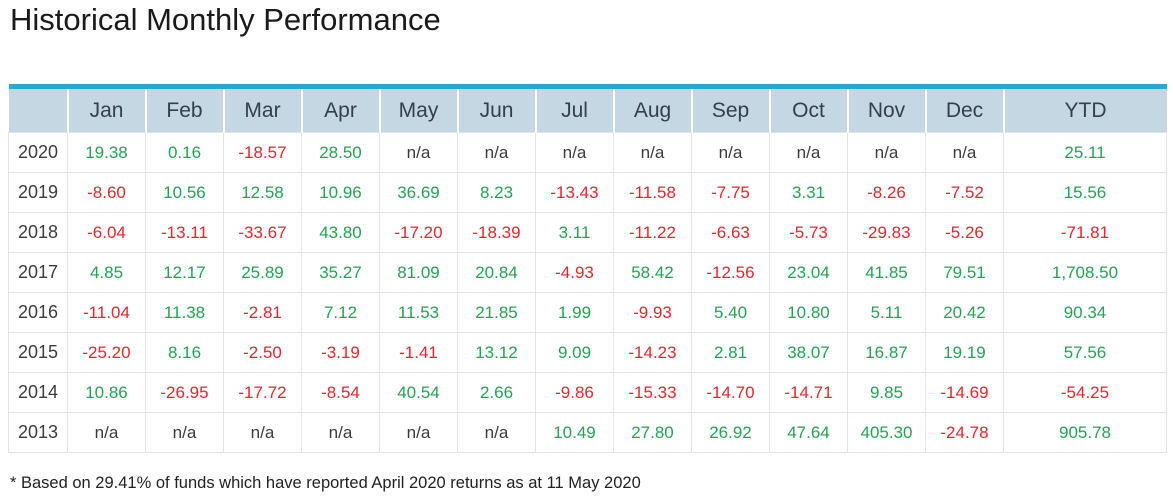  I want to click on value-cell-feb: n/a, so click(184, 432).